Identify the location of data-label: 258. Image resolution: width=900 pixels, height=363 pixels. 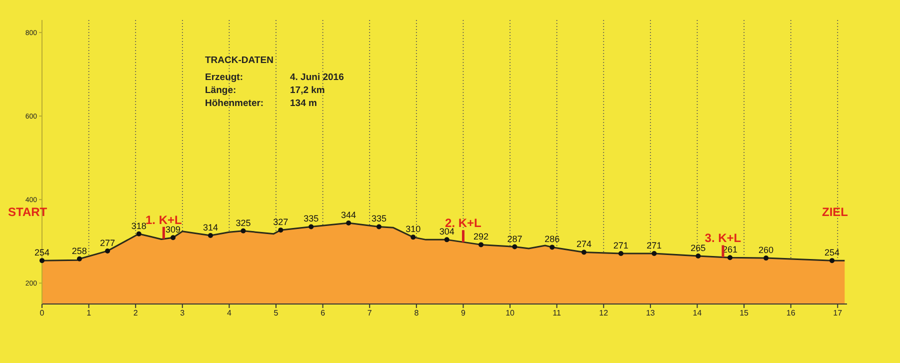
(79, 251).